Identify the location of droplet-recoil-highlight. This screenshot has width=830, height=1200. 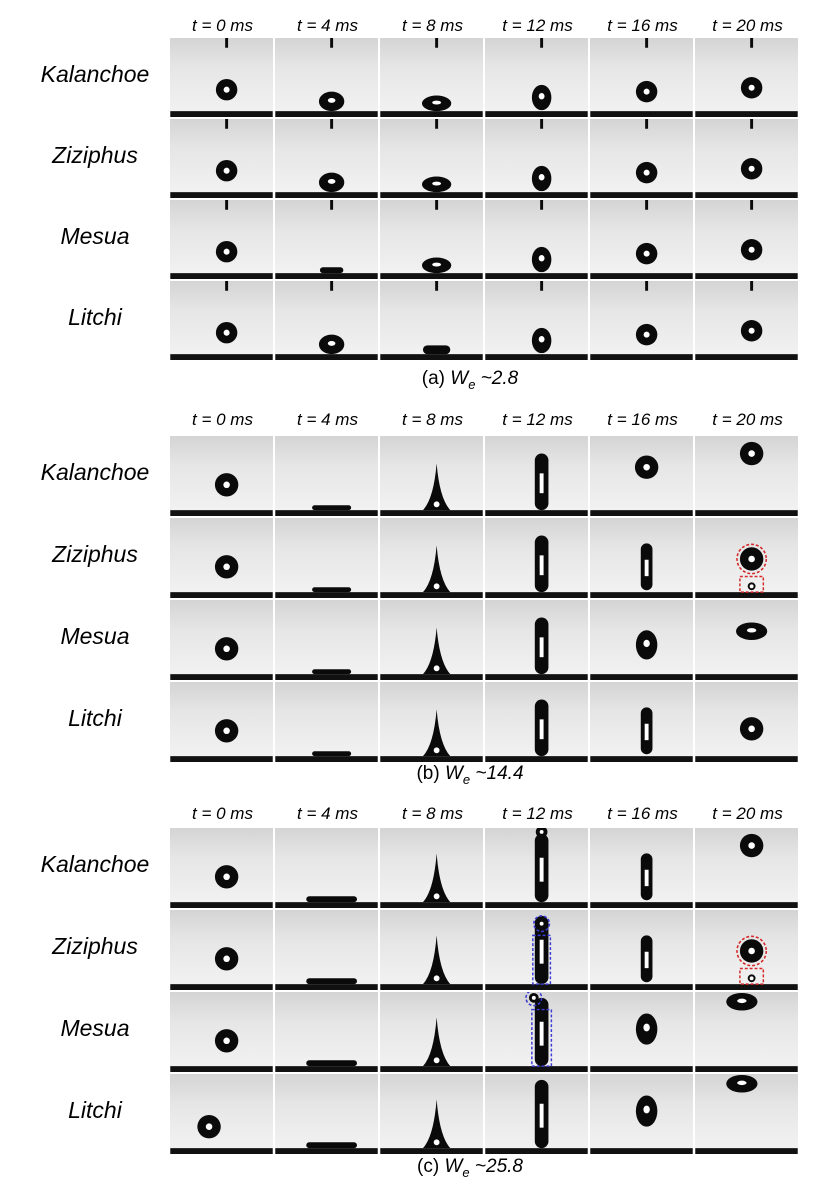
(541, 177).